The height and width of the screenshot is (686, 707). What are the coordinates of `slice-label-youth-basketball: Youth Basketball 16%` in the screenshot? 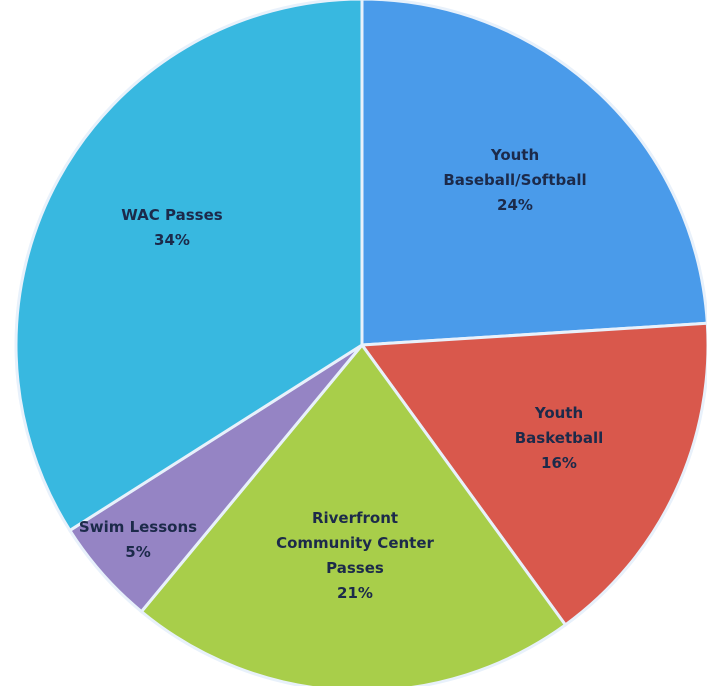 It's located at (559, 438).